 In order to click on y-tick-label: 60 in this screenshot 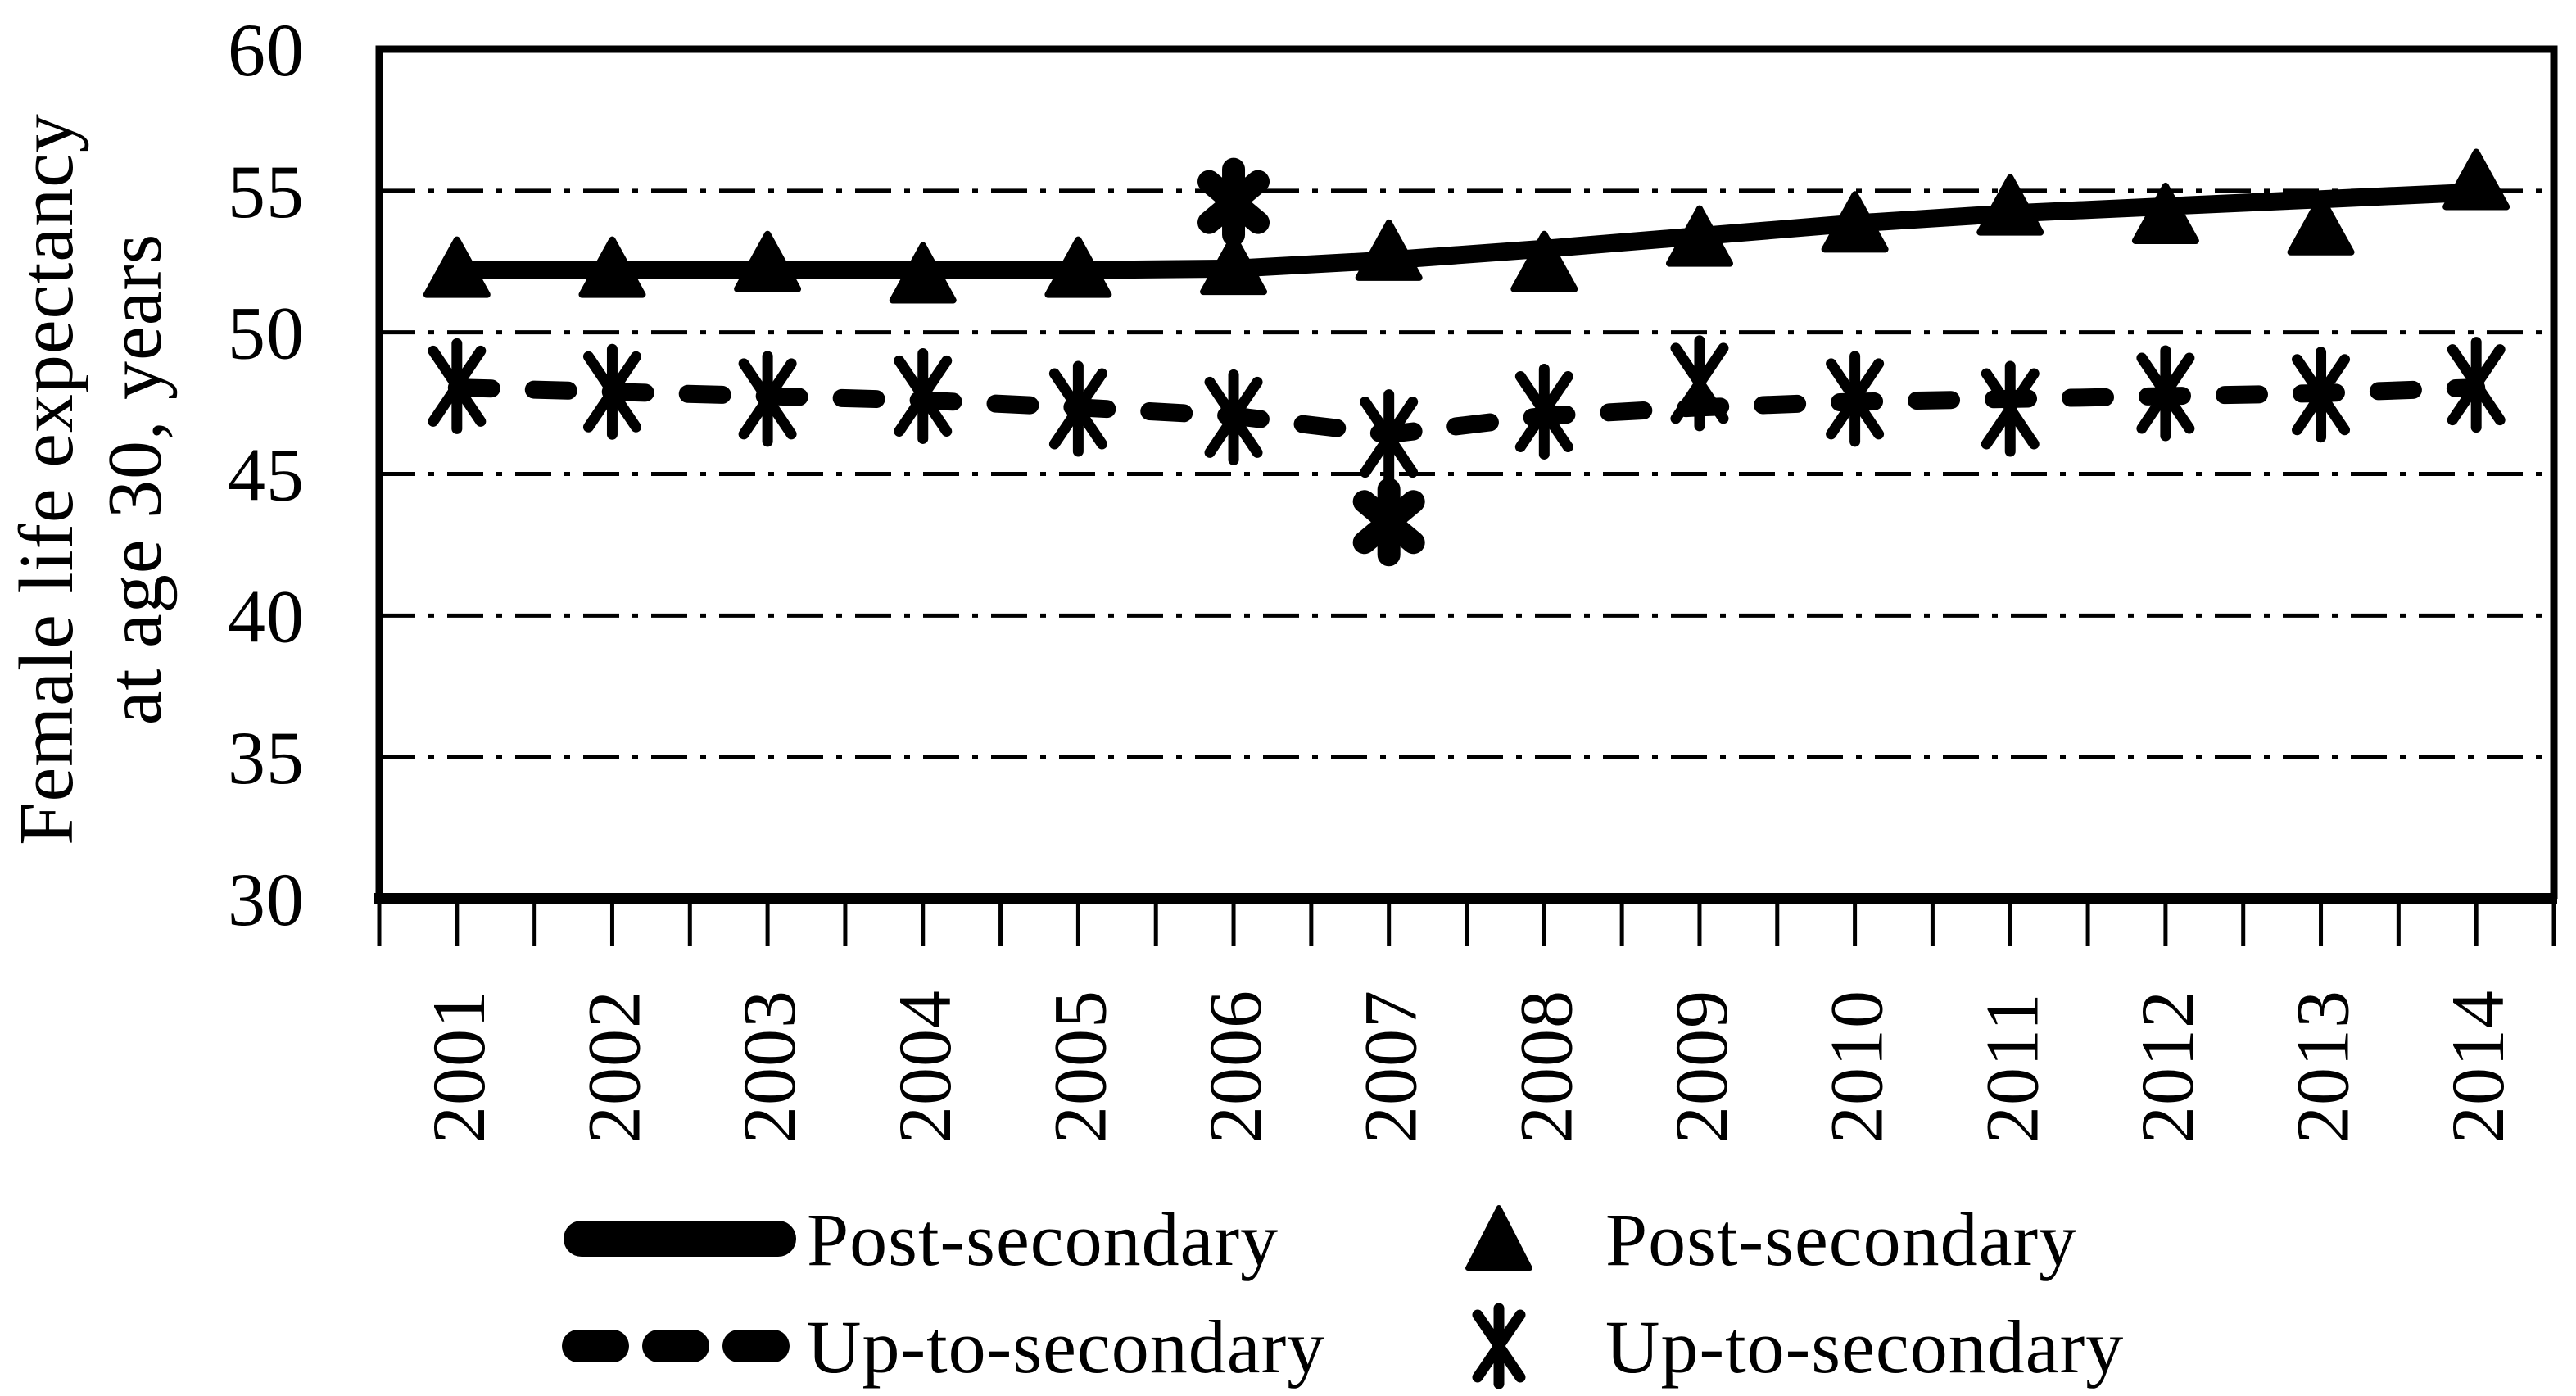, I will do `click(266, 50)`.